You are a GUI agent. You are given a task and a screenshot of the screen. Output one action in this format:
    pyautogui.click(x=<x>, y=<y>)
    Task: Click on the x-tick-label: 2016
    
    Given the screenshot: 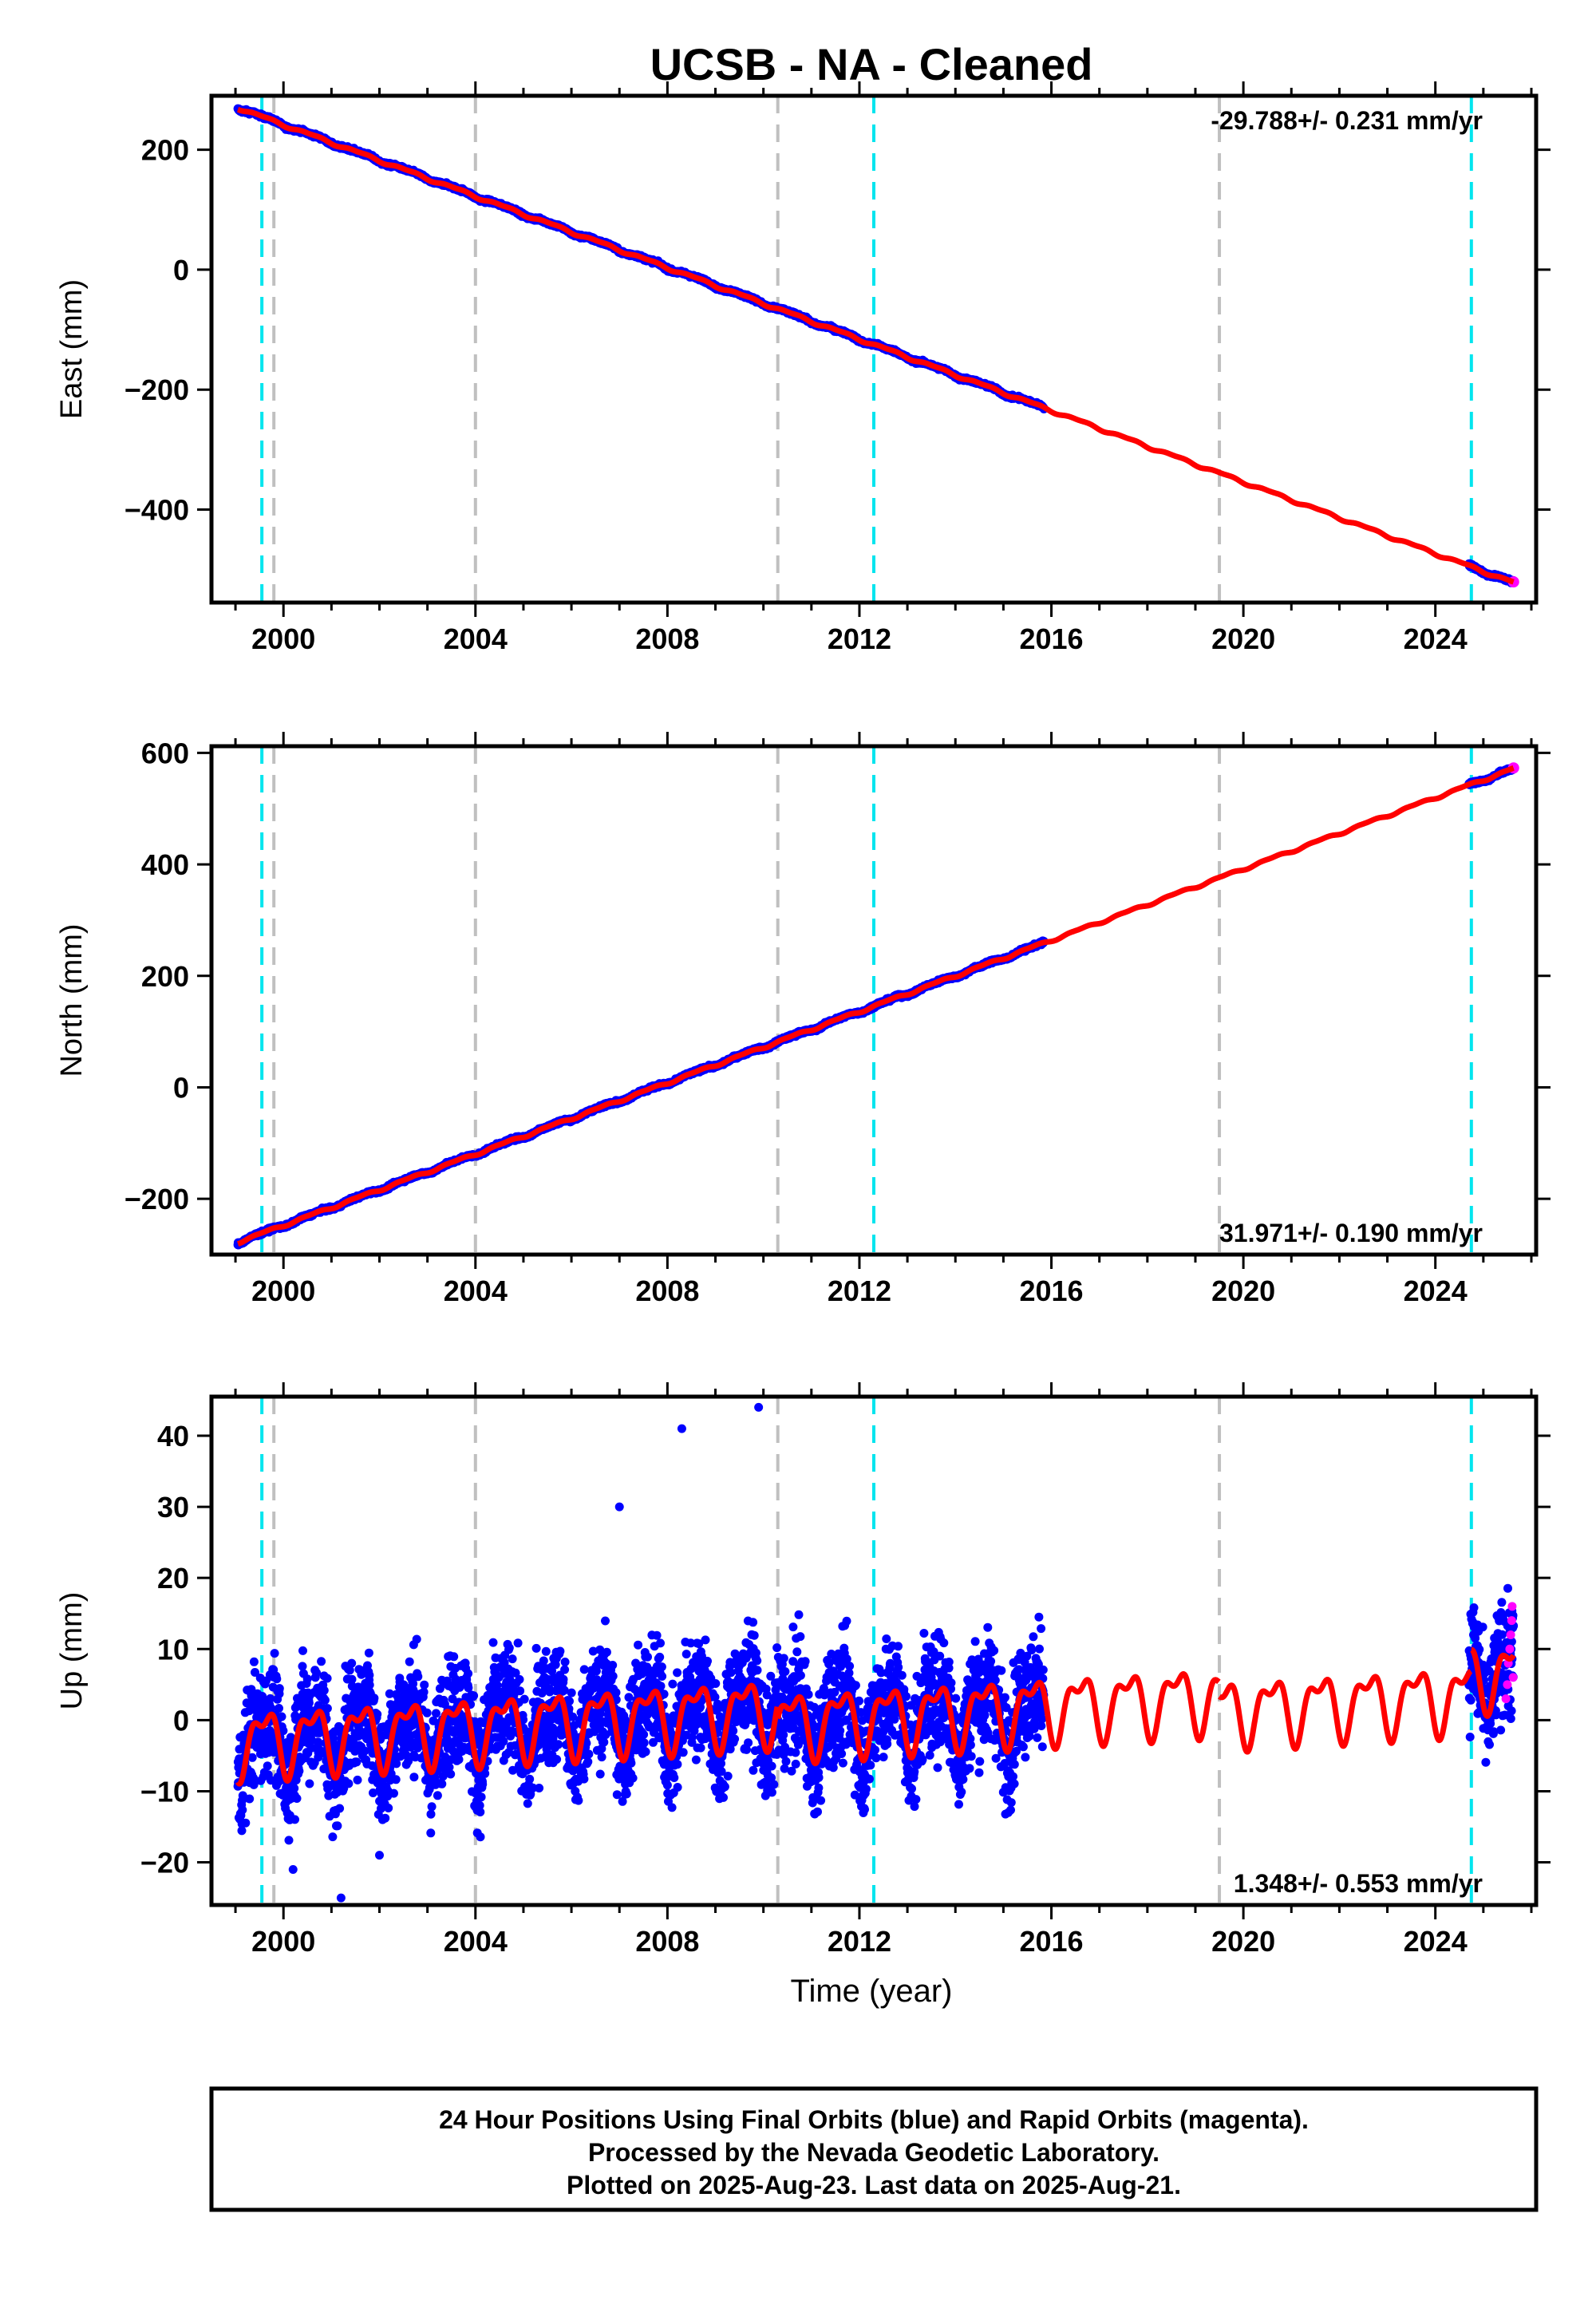 What is the action you would take?
    pyautogui.click(x=1051, y=638)
    